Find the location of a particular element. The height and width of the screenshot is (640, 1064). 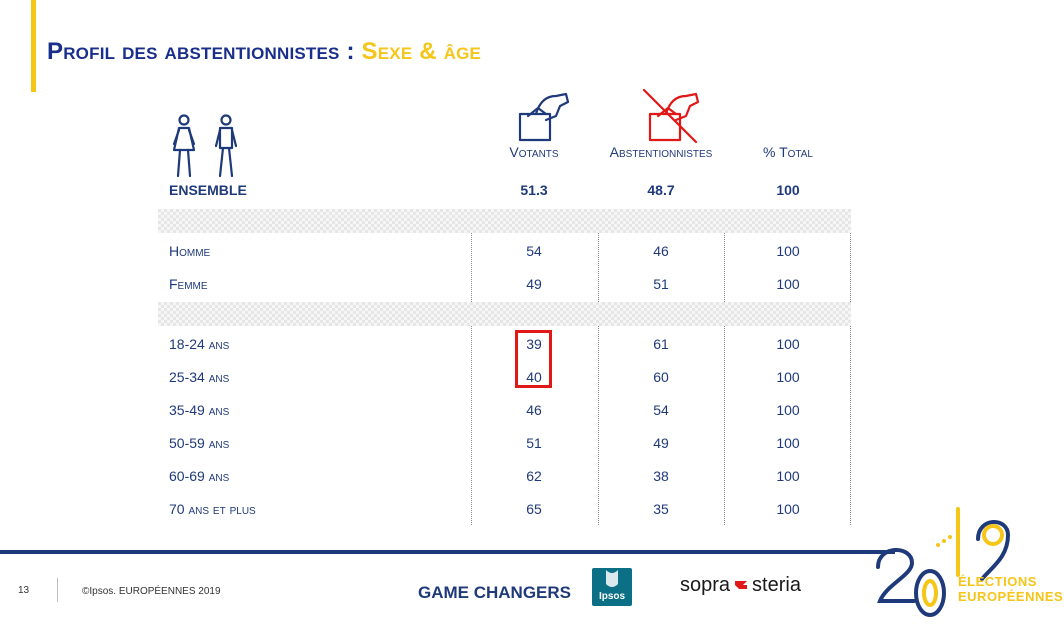

title-part-1: Profil des abstentionnistes : is located at coordinates (201, 51).